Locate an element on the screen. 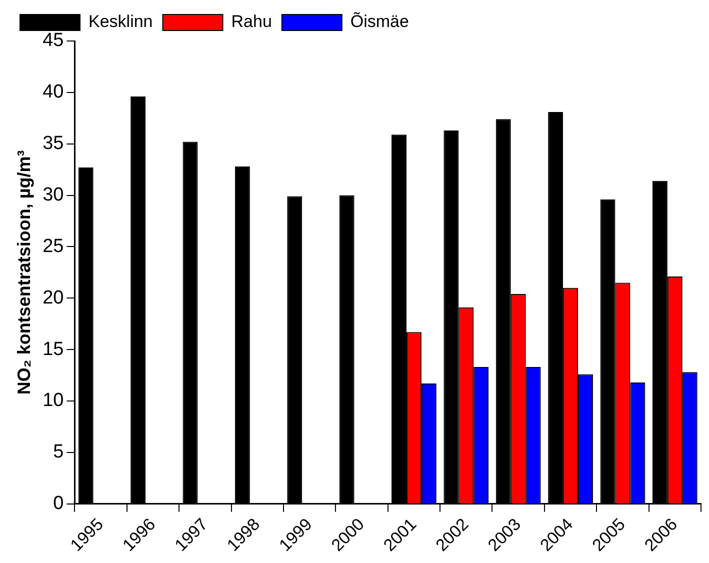  y-tick-label: 40 is located at coordinates (53, 92).